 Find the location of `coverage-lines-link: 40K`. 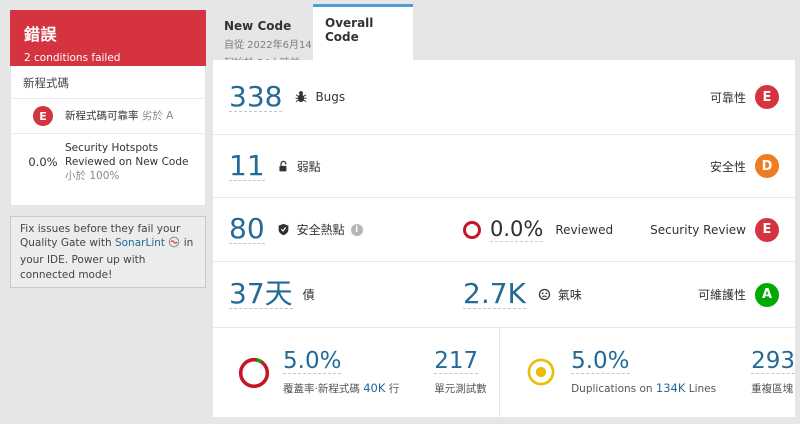

coverage-lines-link: 40K is located at coordinates (374, 387).